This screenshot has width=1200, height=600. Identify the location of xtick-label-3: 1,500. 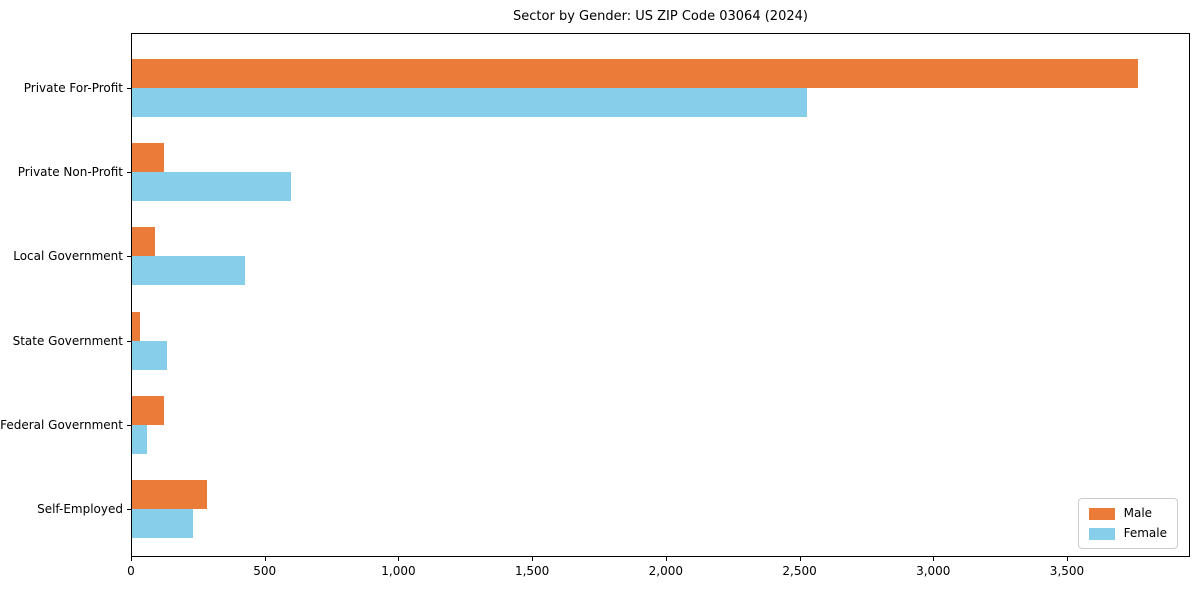
(532, 571).